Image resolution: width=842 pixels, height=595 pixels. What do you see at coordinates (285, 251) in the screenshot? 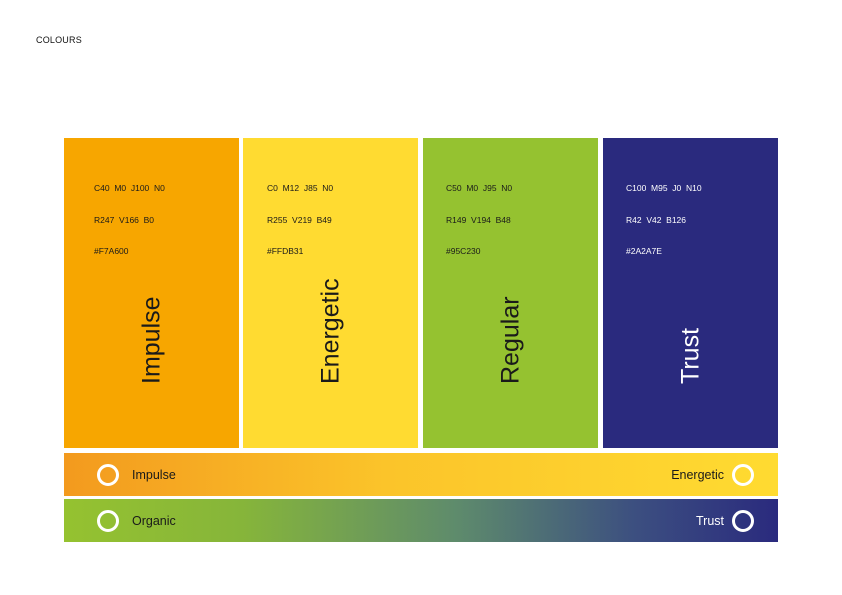
I see `hex-code: #FFDB31` at bounding box center [285, 251].